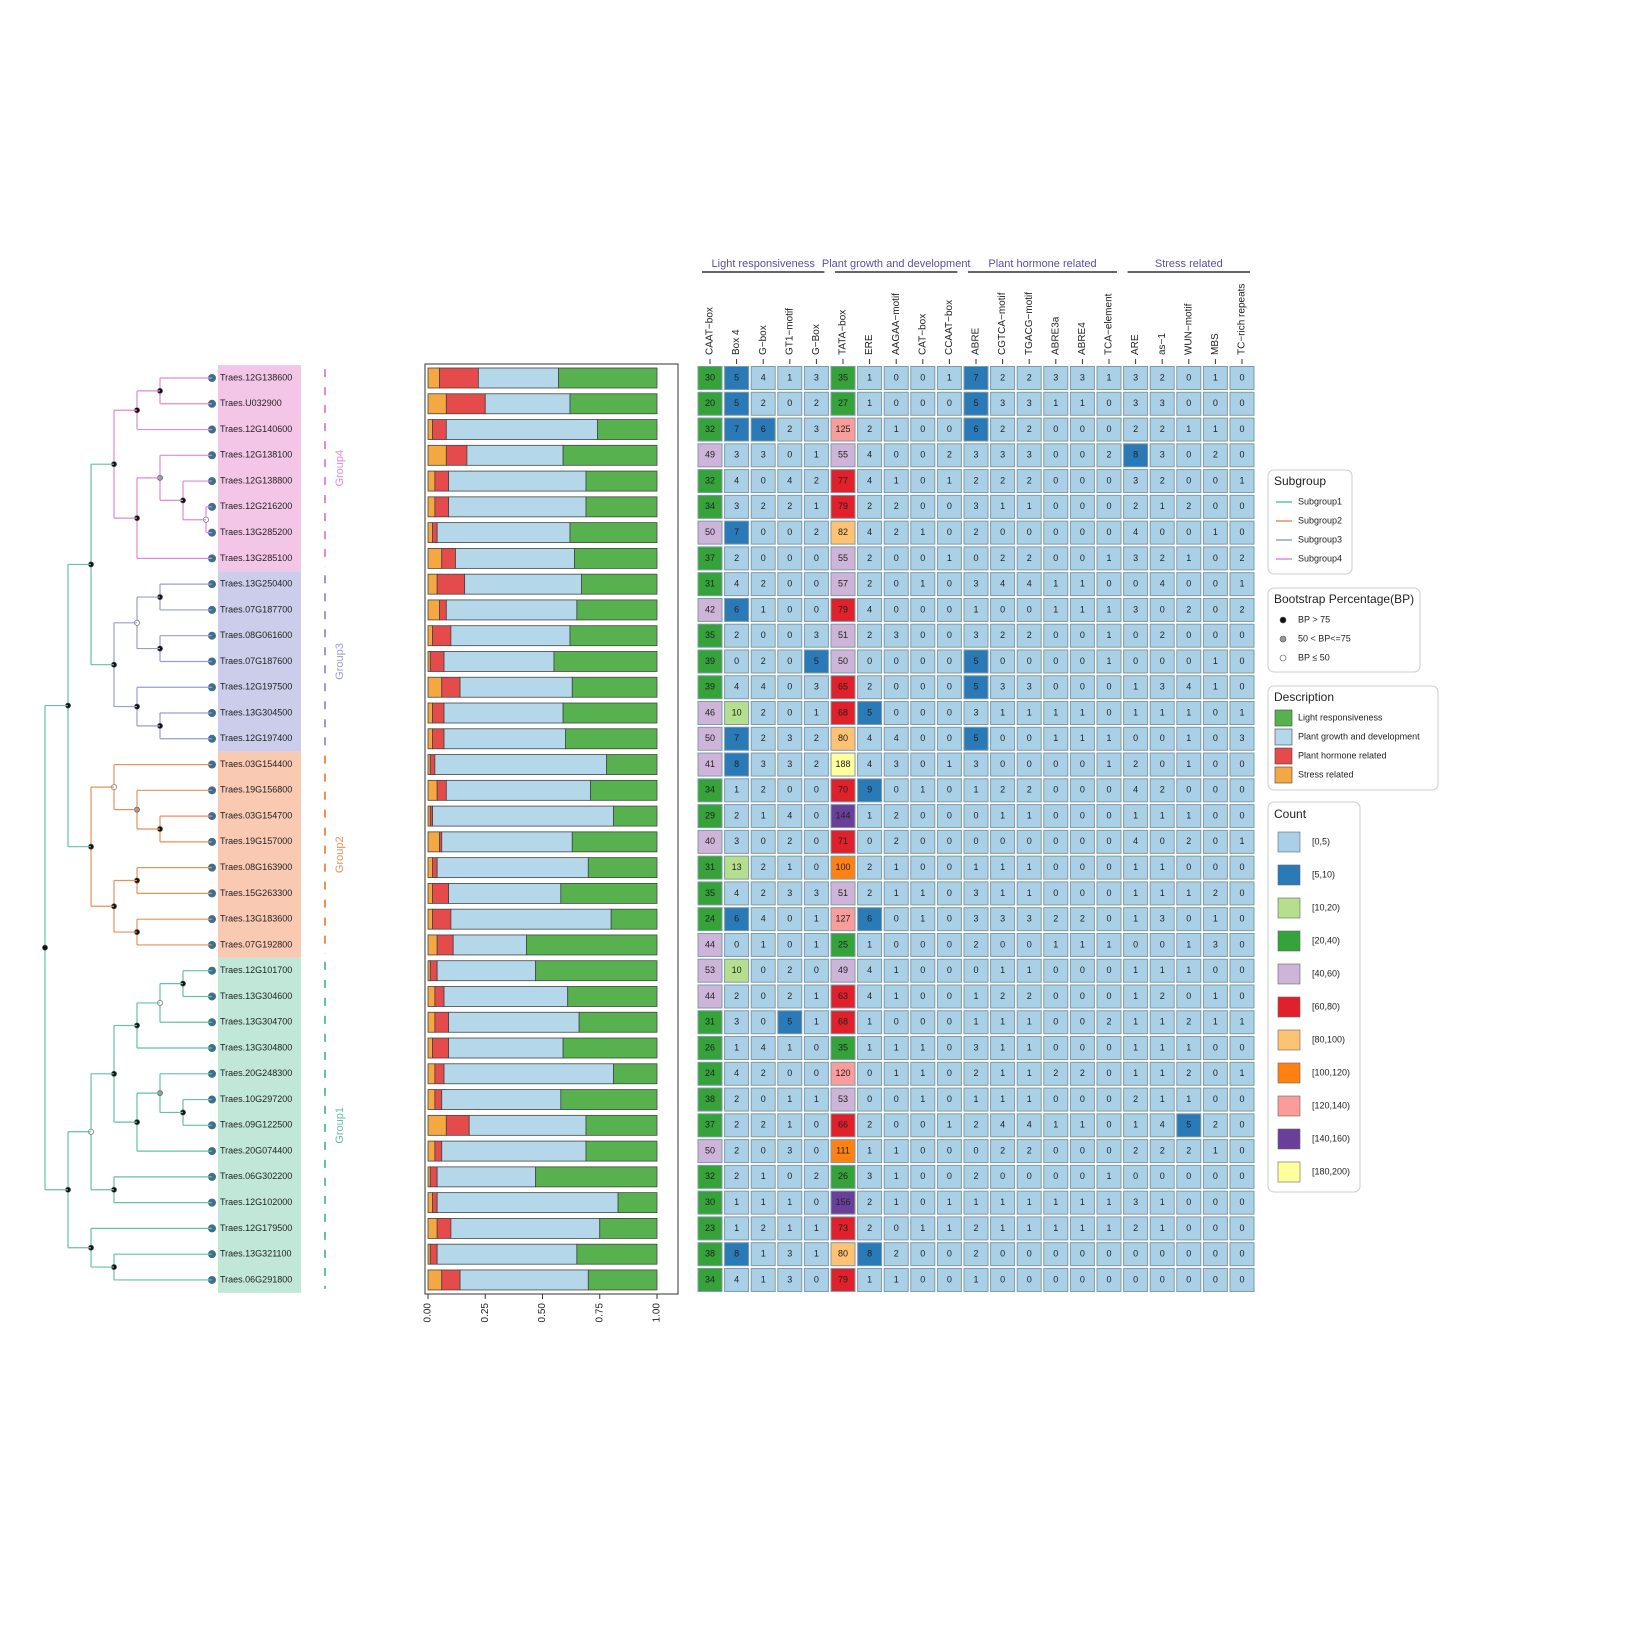 The image size is (1632, 1632). Describe the element at coordinates (842, 815) in the screenshot. I see `cell-label: 144` at that location.